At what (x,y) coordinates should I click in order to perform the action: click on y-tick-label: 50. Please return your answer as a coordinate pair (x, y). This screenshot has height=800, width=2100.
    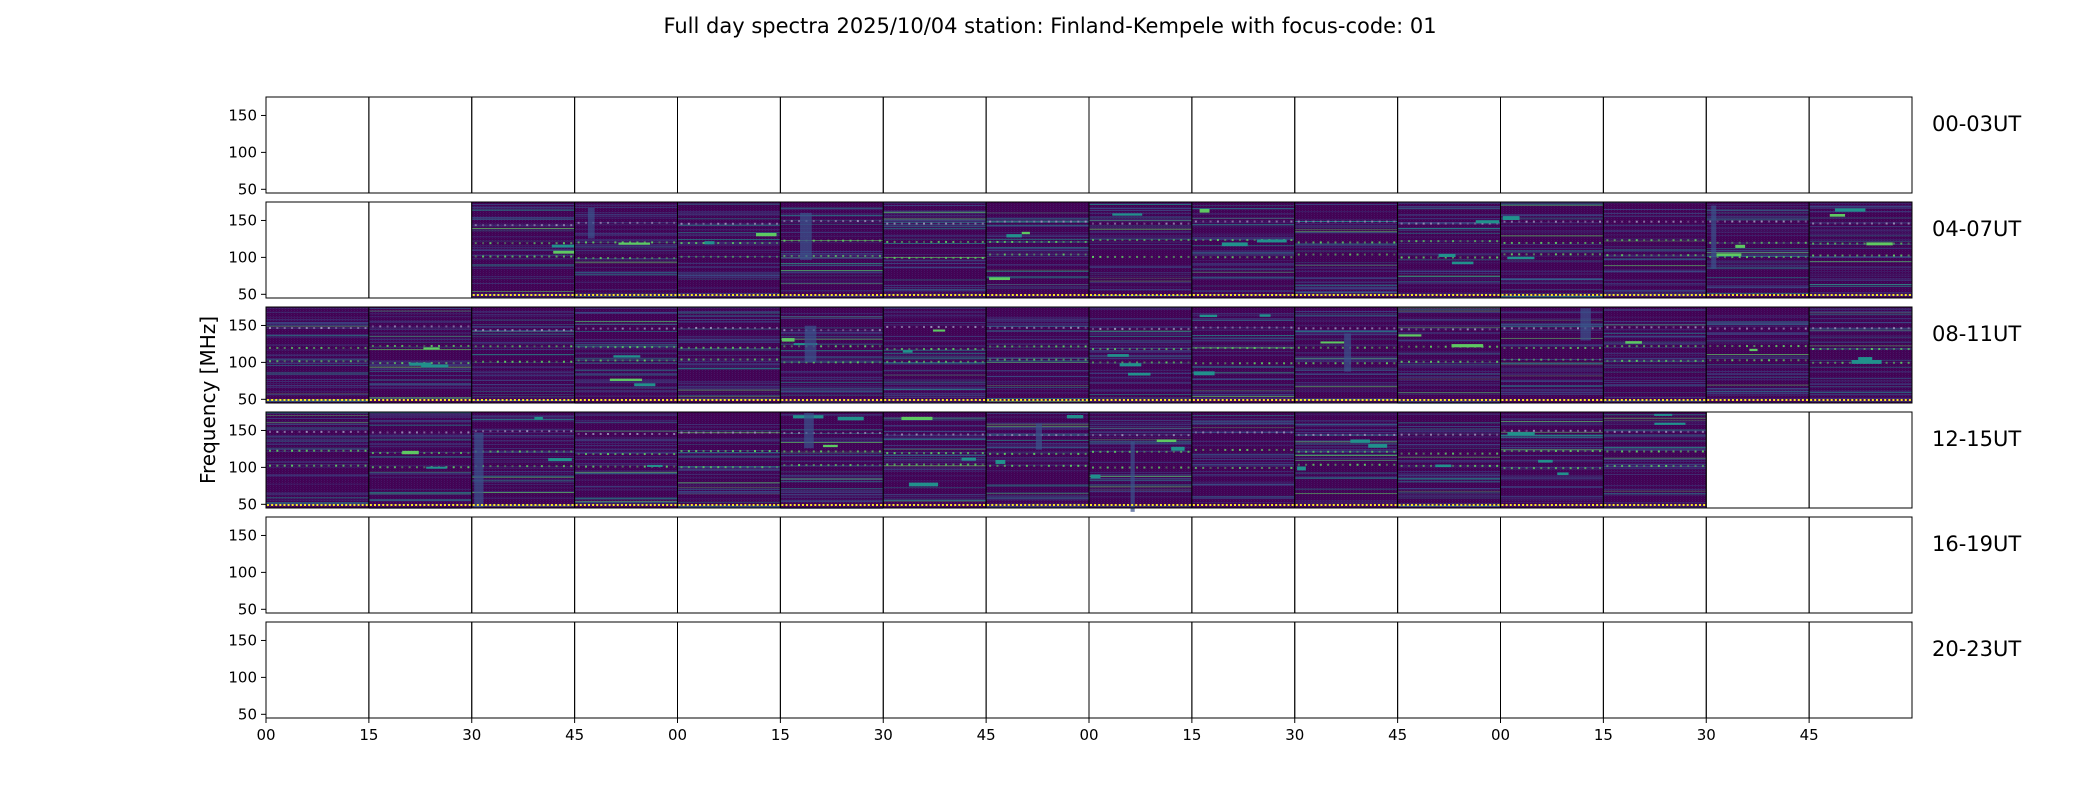
    Looking at the image, I should click on (247, 189).